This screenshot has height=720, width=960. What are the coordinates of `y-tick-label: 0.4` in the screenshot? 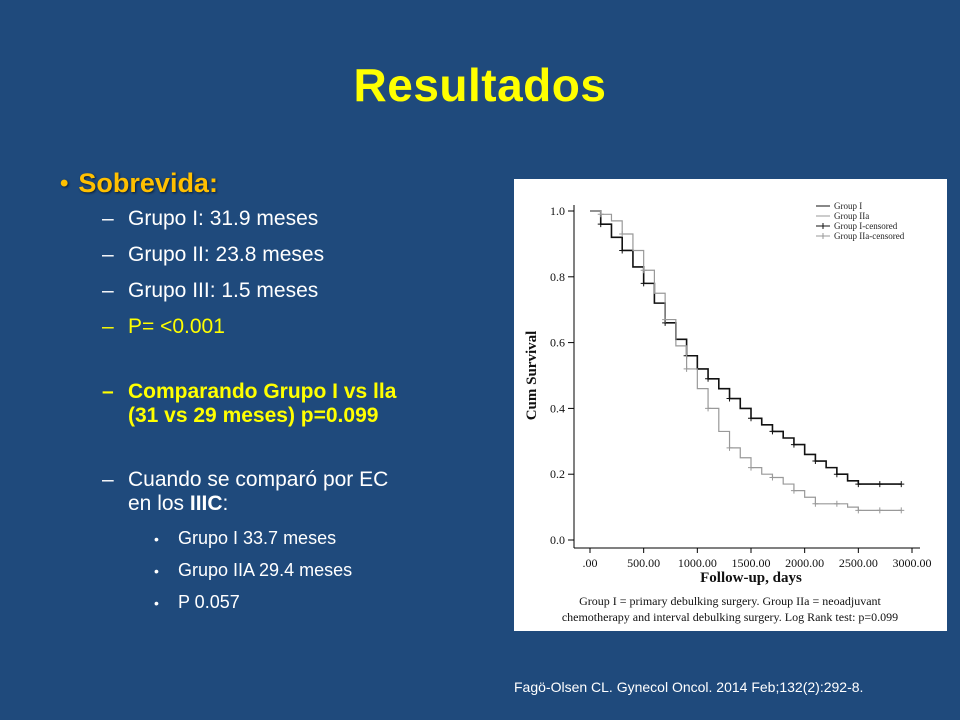 It's located at (557, 408).